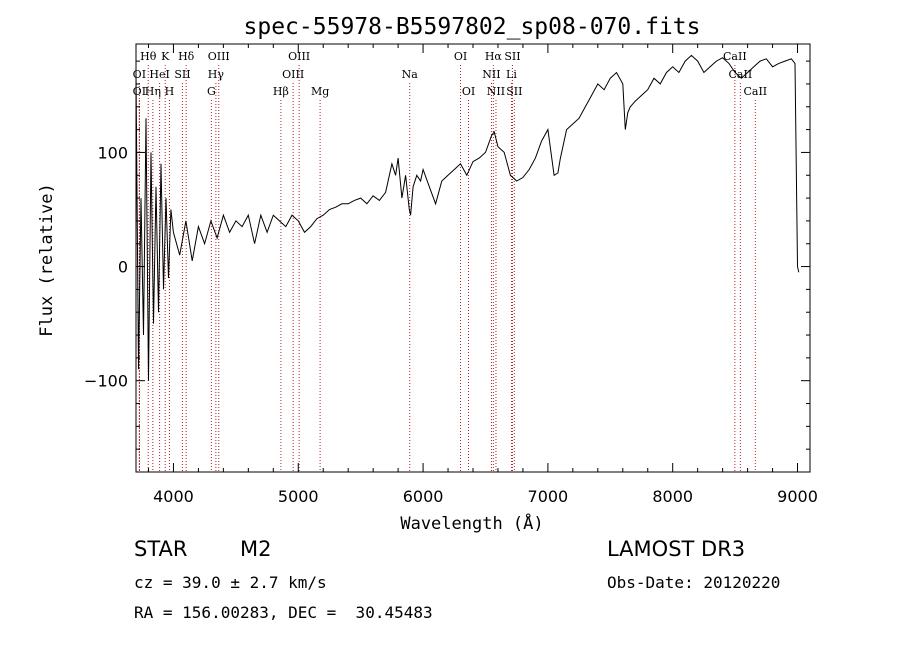 The height and width of the screenshot is (649, 900). I want to click on y-axis-label: Flux (relative), so click(47, 260).